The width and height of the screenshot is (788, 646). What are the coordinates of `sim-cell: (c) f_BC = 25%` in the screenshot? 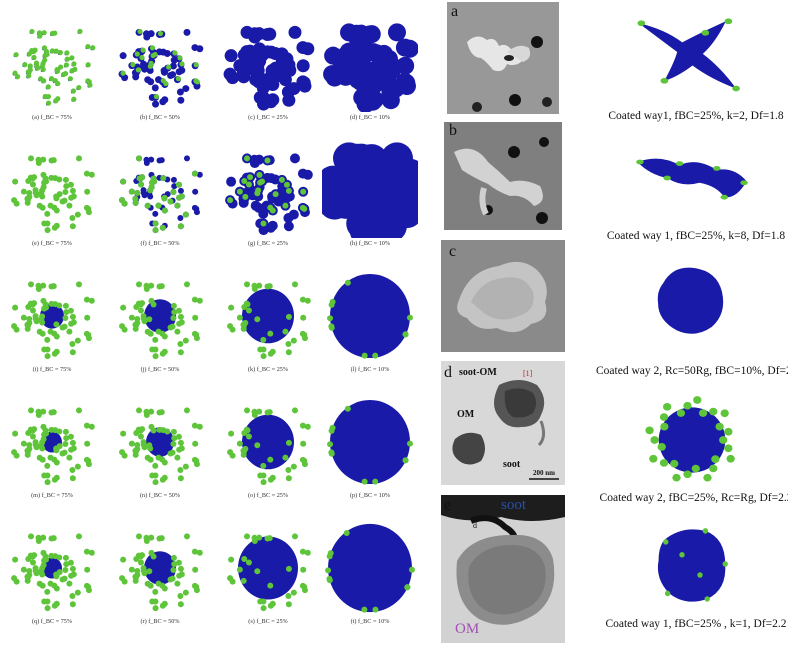 It's located at (268, 67).